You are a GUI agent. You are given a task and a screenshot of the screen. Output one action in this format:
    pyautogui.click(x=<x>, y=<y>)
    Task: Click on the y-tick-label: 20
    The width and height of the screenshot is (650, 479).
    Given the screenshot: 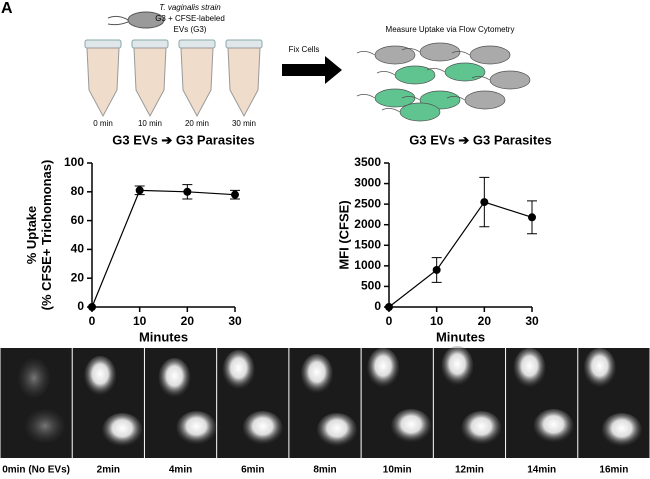 What is the action you would take?
    pyautogui.click(x=78, y=277)
    